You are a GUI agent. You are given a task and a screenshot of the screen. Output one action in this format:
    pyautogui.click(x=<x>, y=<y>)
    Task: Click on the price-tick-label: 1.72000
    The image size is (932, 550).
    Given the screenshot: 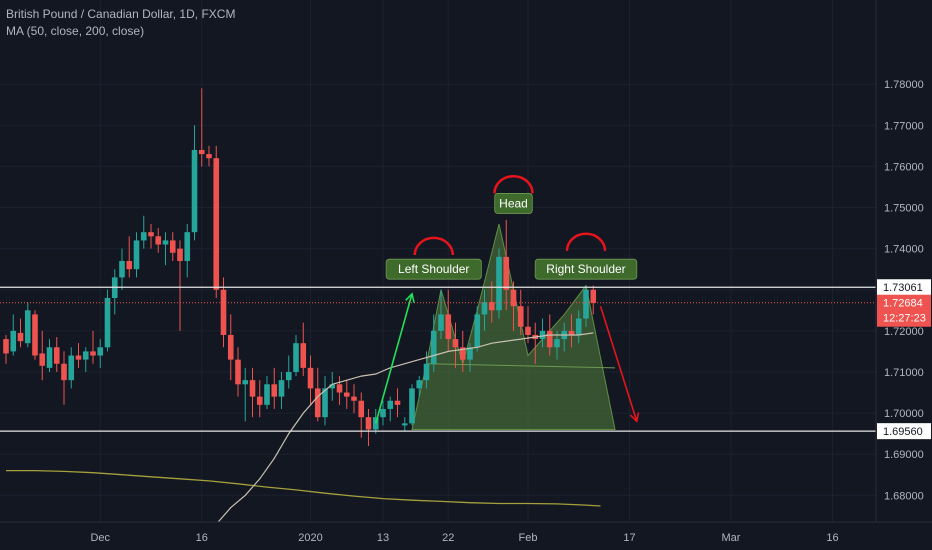 What is the action you would take?
    pyautogui.click(x=904, y=332)
    